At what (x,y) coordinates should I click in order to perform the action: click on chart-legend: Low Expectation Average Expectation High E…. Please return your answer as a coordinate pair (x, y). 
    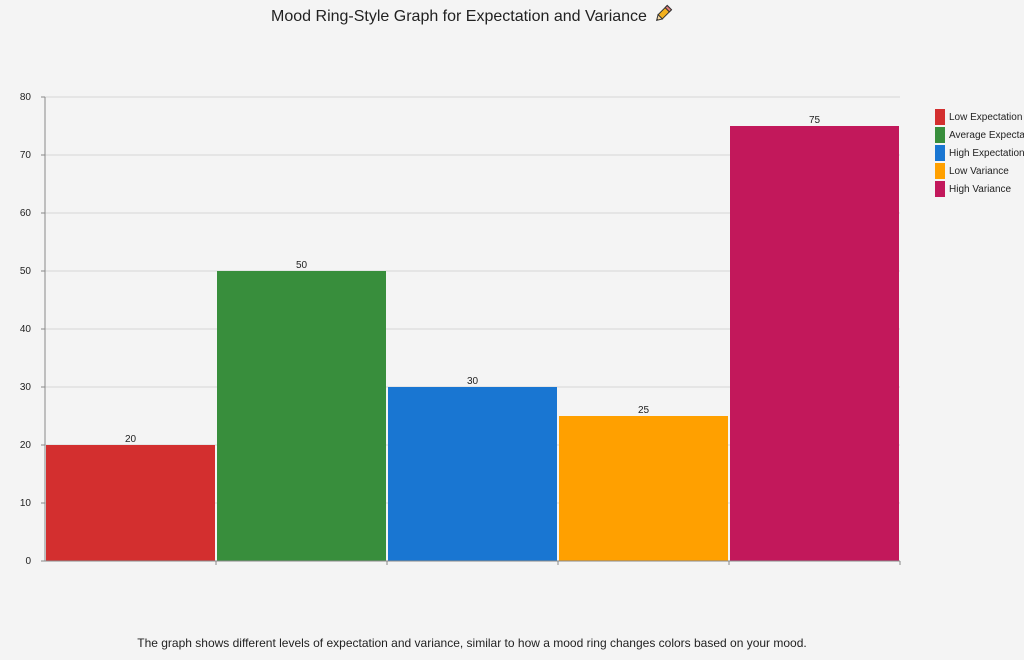
    Looking at the image, I should click on (979, 153).